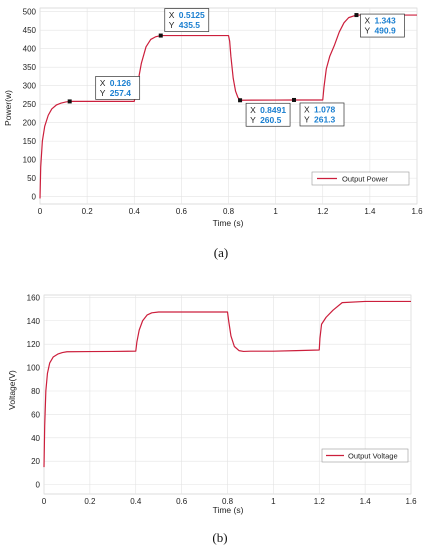  What do you see at coordinates (325, 109) in the screenshot?
I see `datatip-x-value: 1.078` at bounding box center [325, 109].